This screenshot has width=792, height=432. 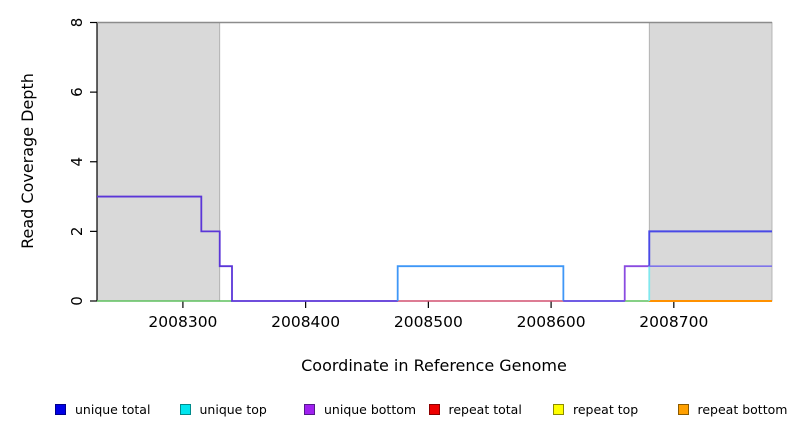 I want to click on x-axis-tick-label: 2008300, so click(x=182, y=322).